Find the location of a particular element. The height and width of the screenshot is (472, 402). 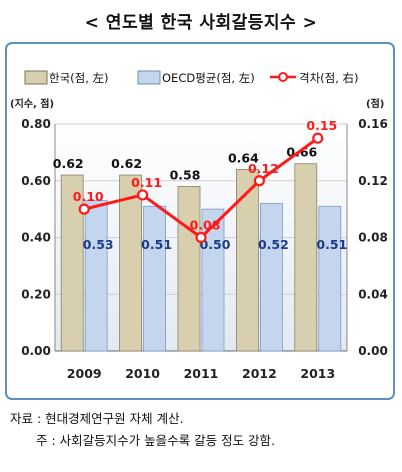

footnote: 주 : 사회갈등지수가 높을수록 갈등 정도 강함. is located at coordinates (156, 440).